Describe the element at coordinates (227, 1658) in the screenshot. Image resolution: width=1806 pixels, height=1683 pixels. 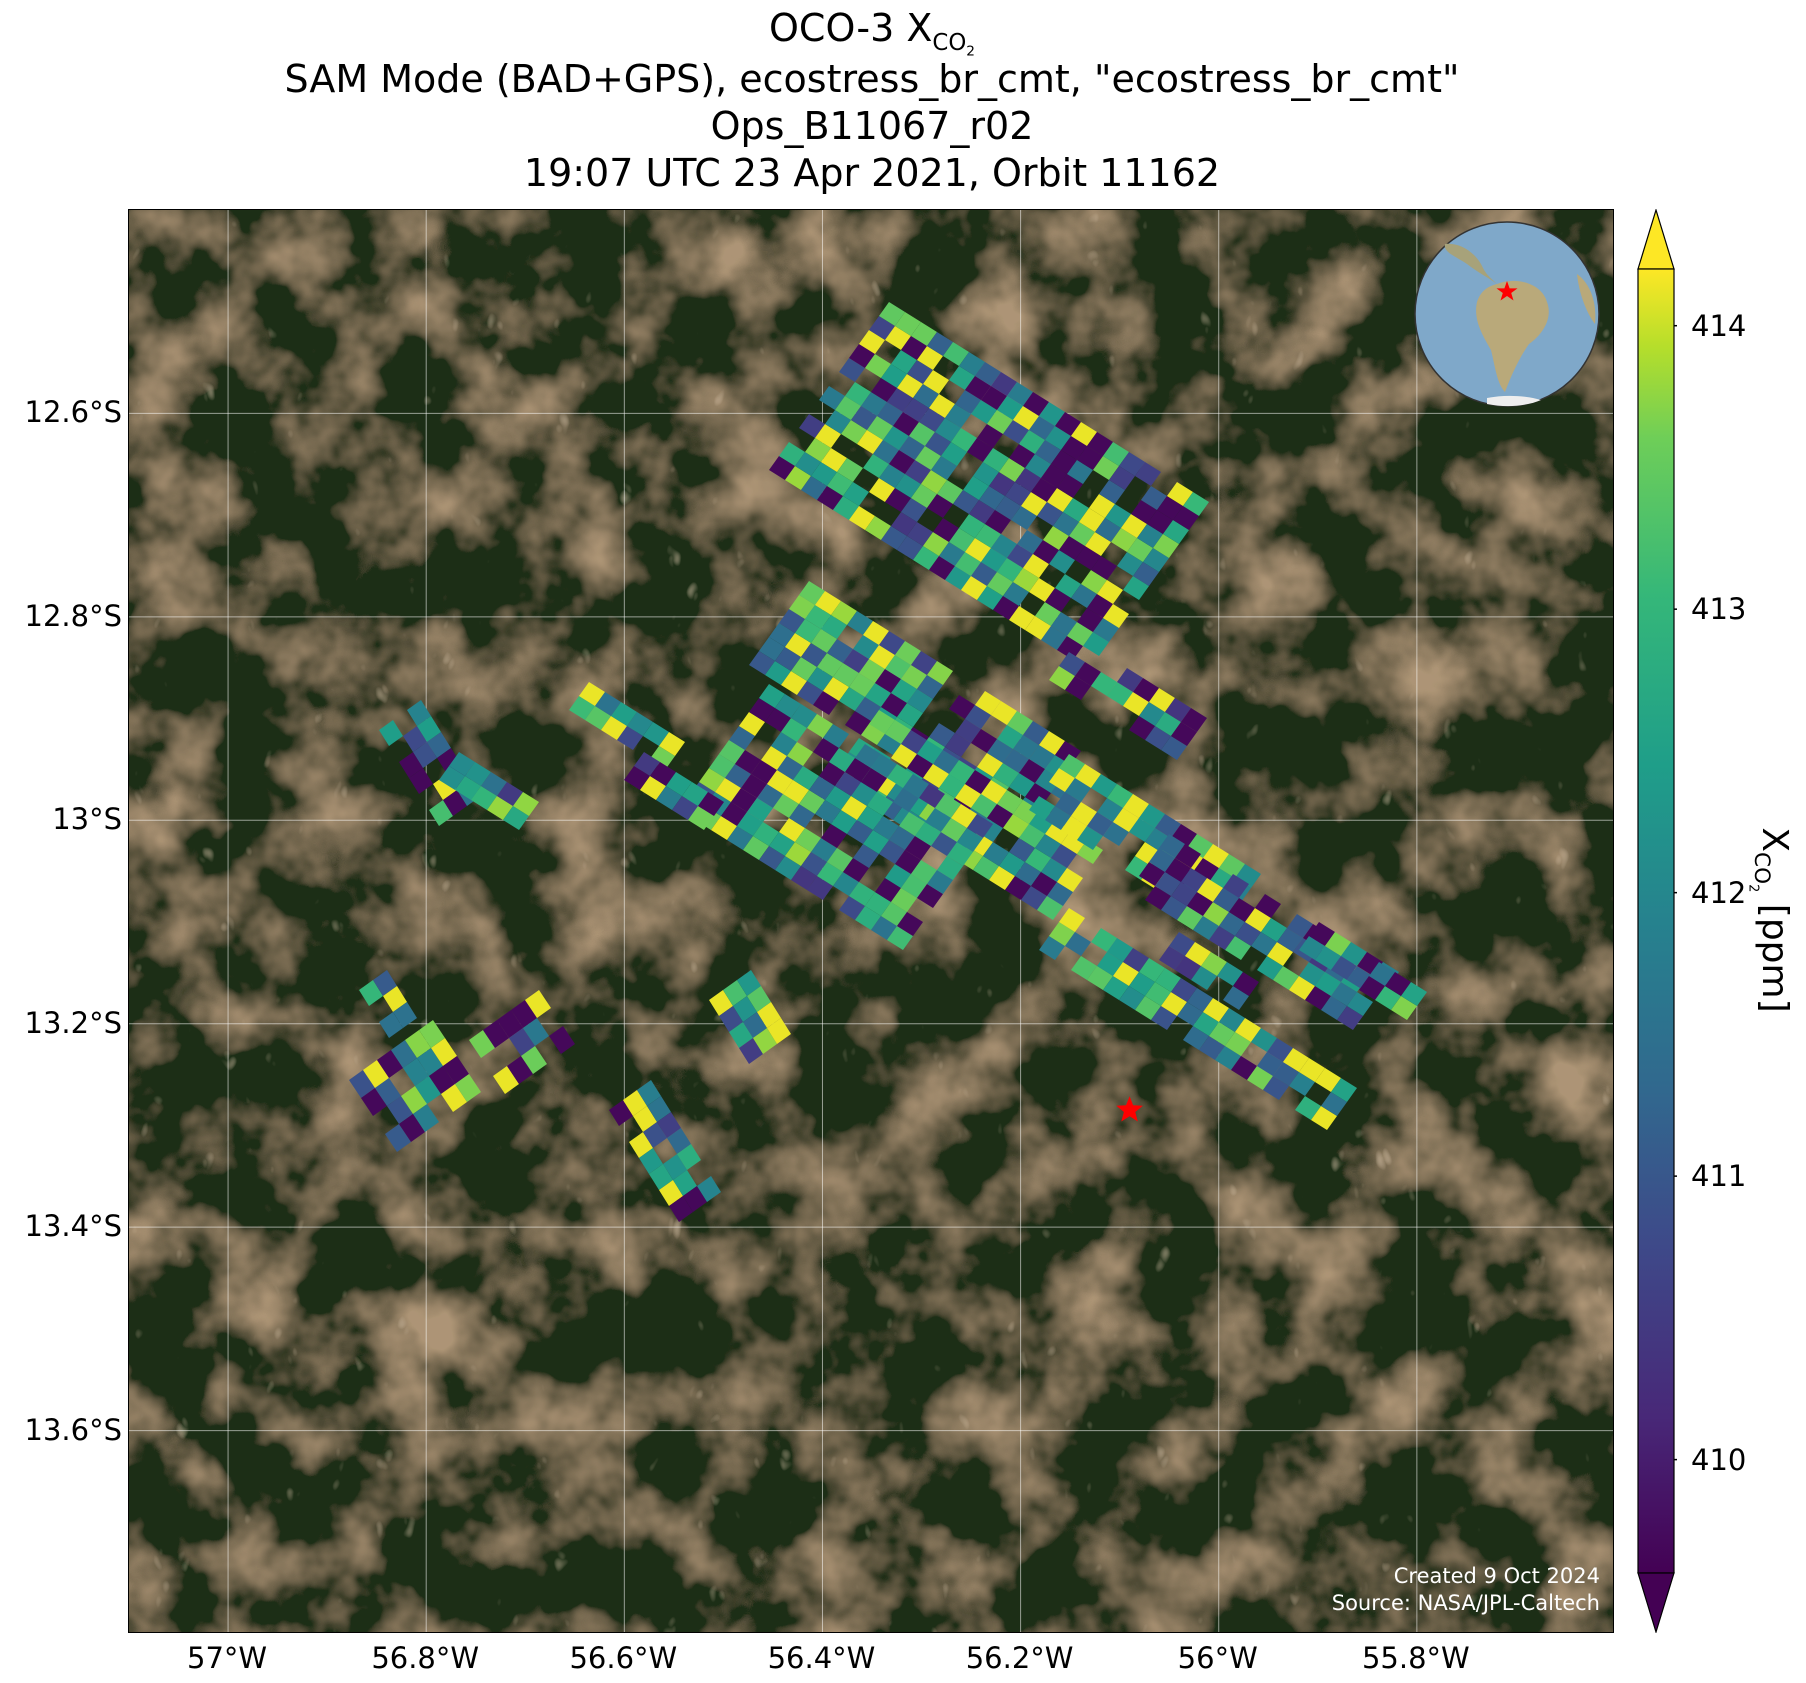
I see `longitude-label: 57°W` at that location.